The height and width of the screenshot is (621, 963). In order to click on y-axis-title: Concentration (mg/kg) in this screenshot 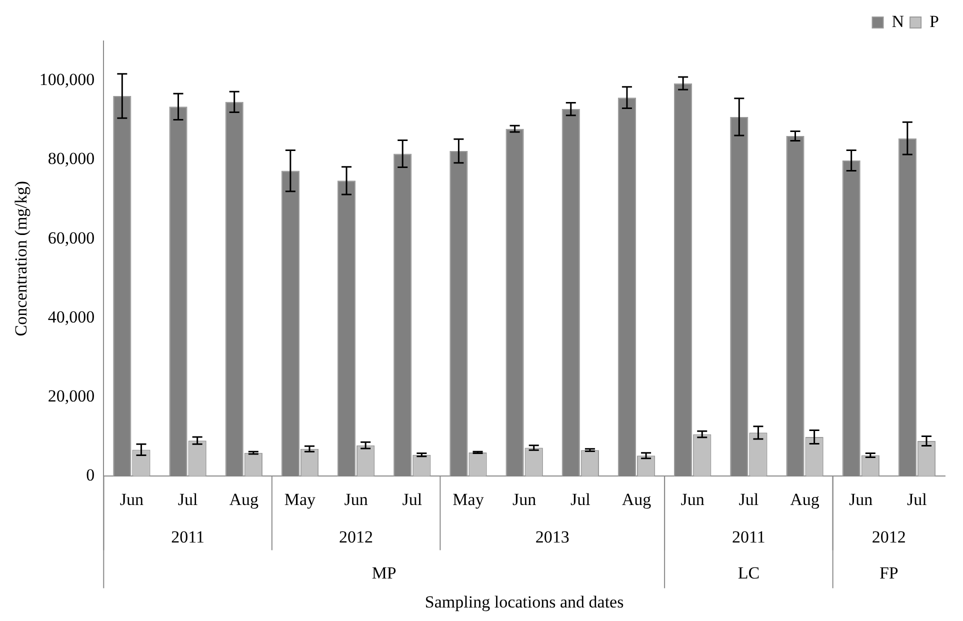, I will do `click(21, 258)`.